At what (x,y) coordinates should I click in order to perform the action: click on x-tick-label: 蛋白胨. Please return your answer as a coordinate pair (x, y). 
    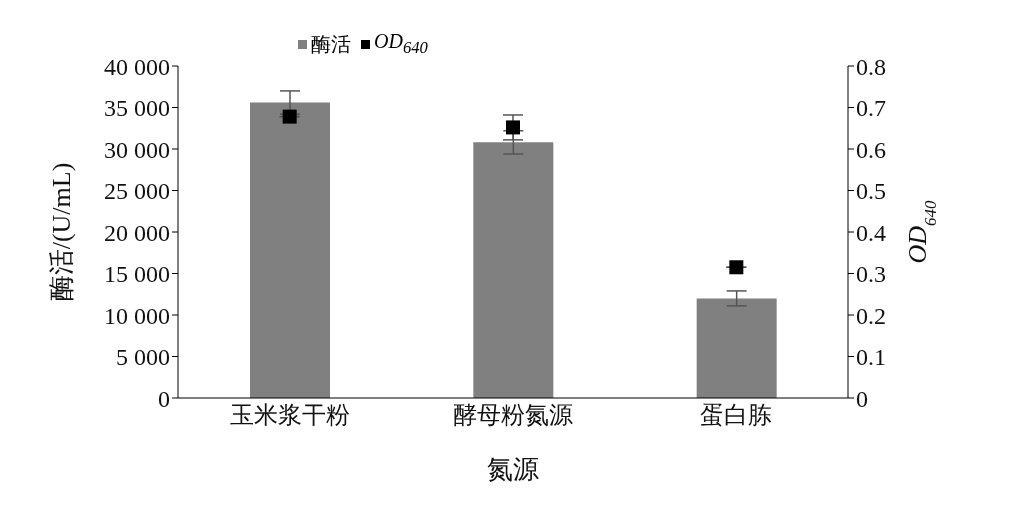
    Looking at the image, I should click on (736, 415).